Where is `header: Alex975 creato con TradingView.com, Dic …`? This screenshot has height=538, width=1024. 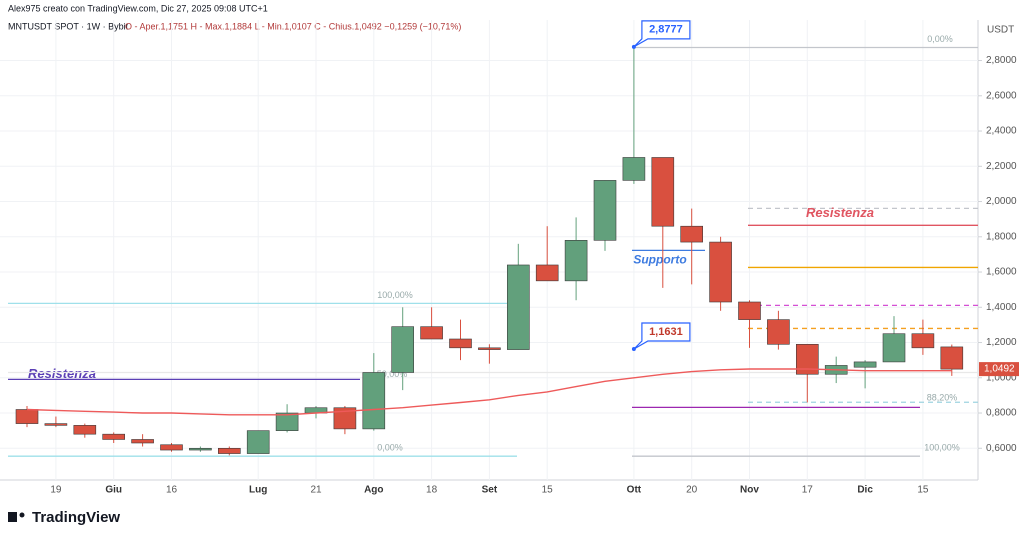 header: Alex975 creato con TradingView.com, Dic … is located at coordinates (138, 8).